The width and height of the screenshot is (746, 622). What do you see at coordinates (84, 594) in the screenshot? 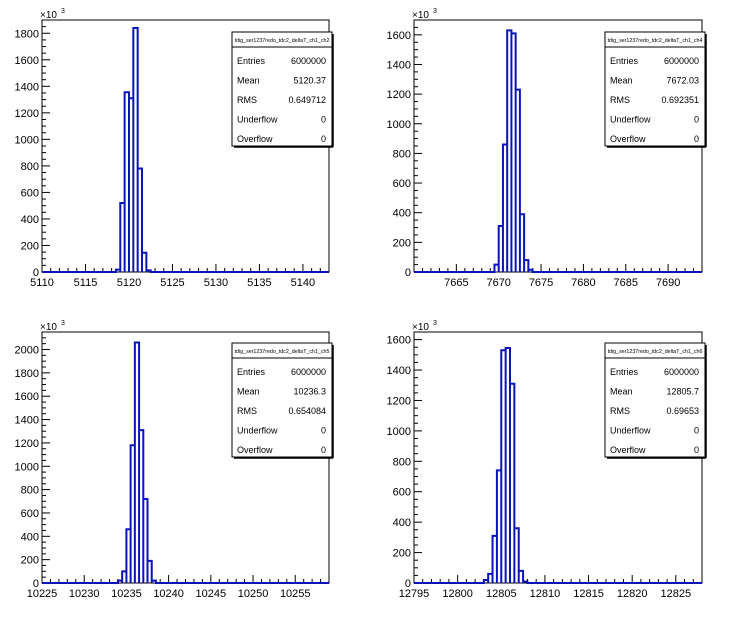
I see `x-tick-label: 10230` at bounding box center [84, 594].